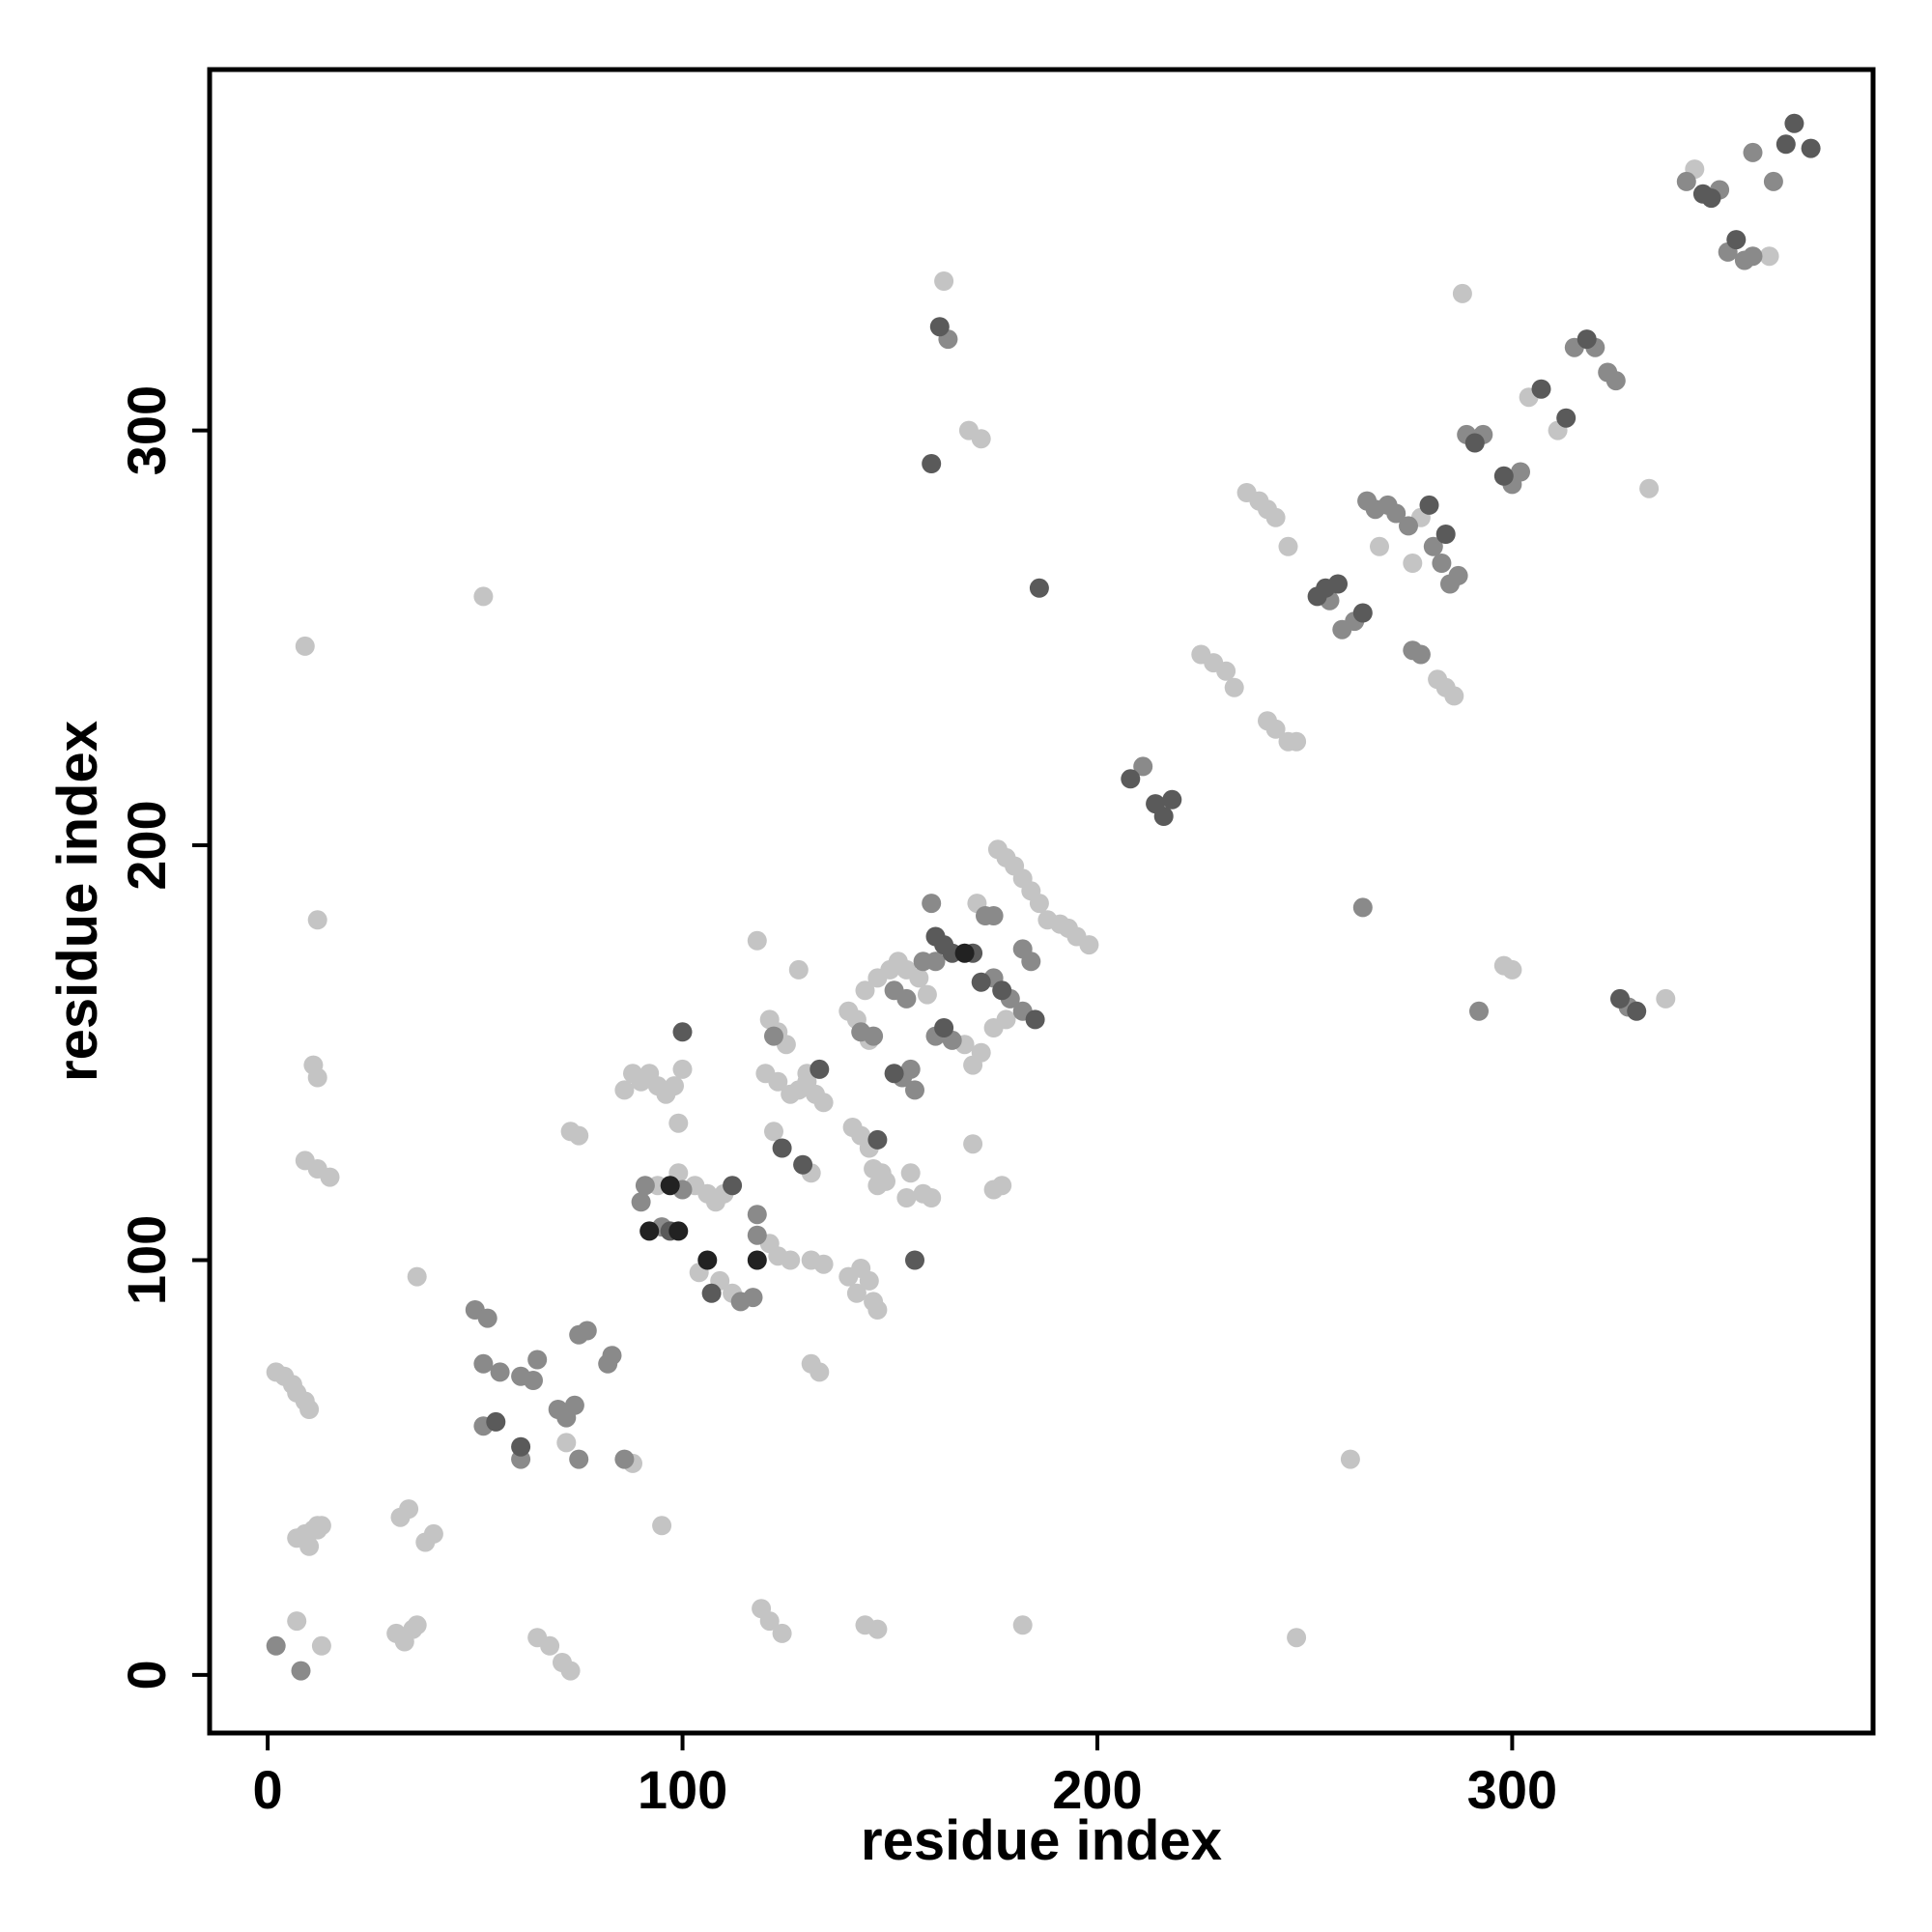 Image resolution: width=1932 pixels, height=1932 pixels. I want to click on x-tick-label: 0, so click(268, 1789).